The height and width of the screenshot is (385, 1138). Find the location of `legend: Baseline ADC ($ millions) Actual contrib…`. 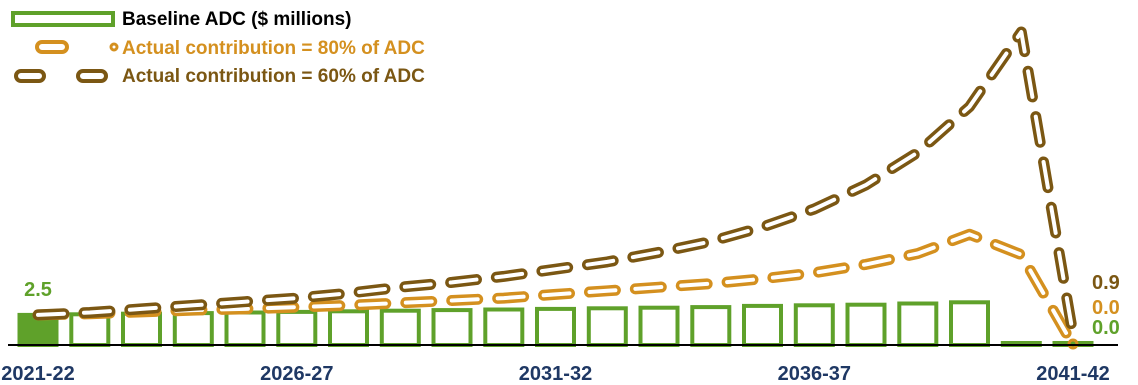

legend: Baseline ADC ($ millions) Actual contrib… is located at coordinates (218, 48).